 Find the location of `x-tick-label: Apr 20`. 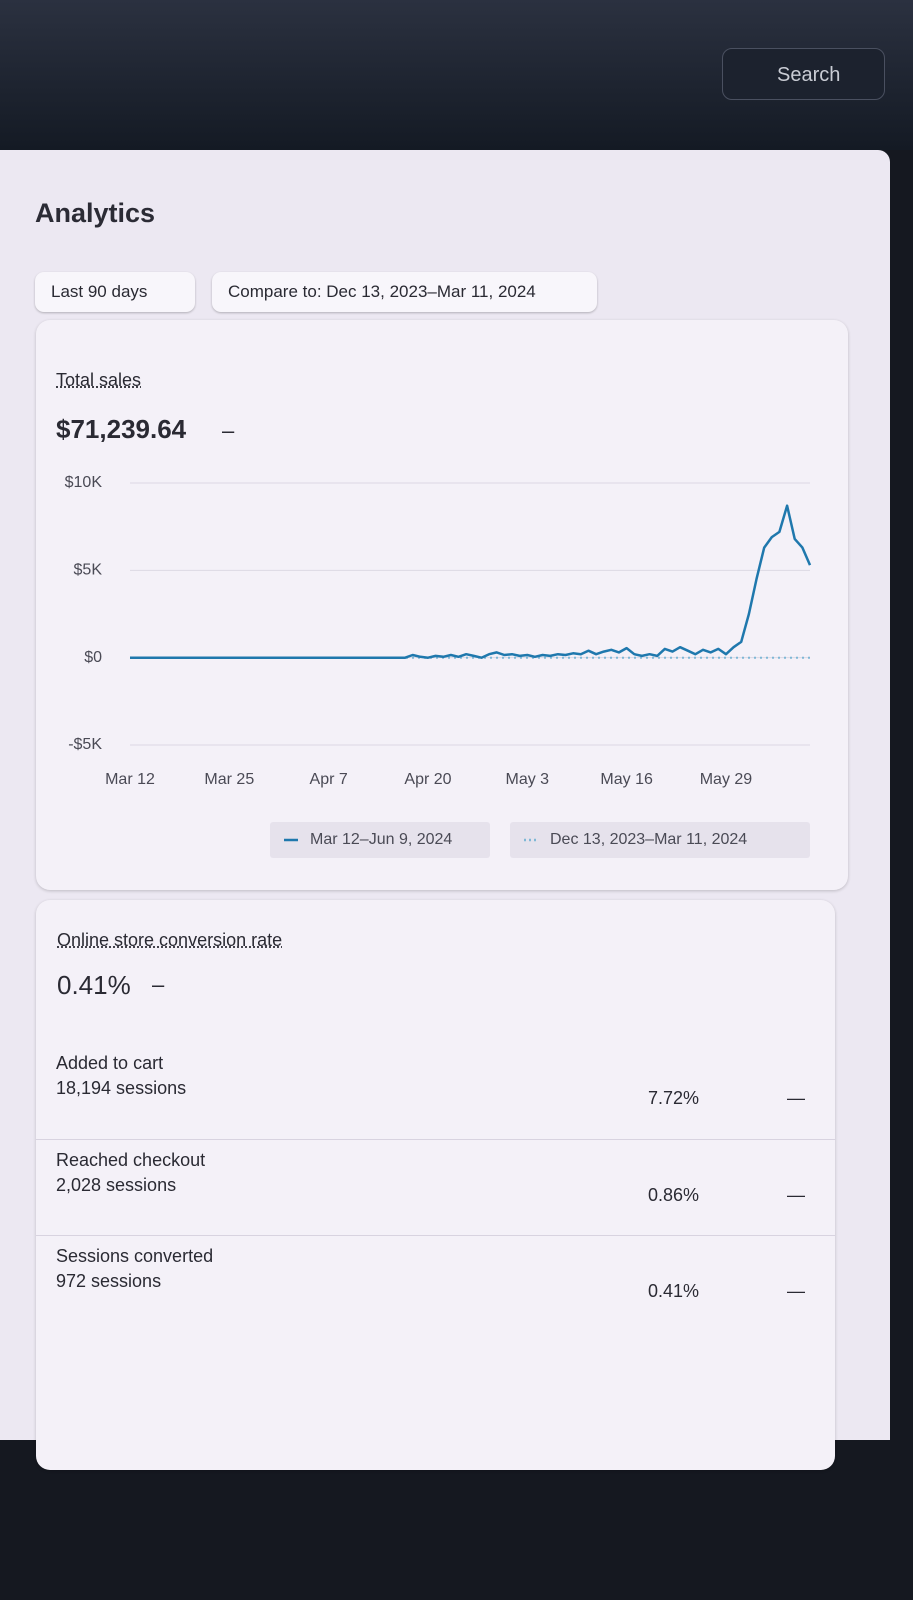

x-tick-label: Apr 20 is located at coordinates (427, 779).